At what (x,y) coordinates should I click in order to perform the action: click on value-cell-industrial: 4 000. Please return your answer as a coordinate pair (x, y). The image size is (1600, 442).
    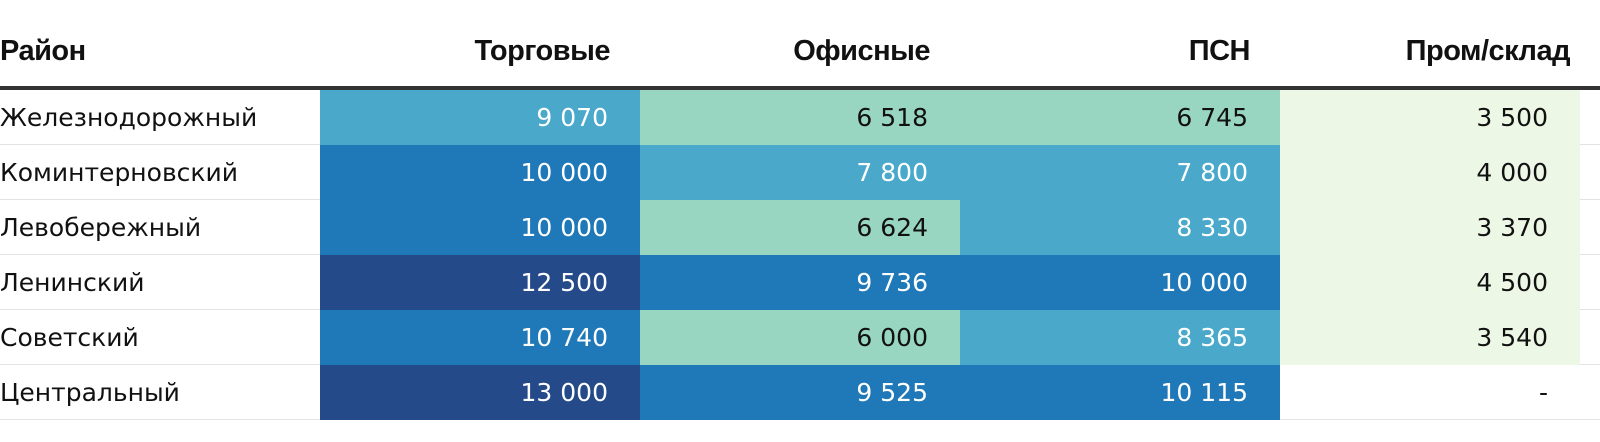
    Looking at the image, I should click on (1430, 172).